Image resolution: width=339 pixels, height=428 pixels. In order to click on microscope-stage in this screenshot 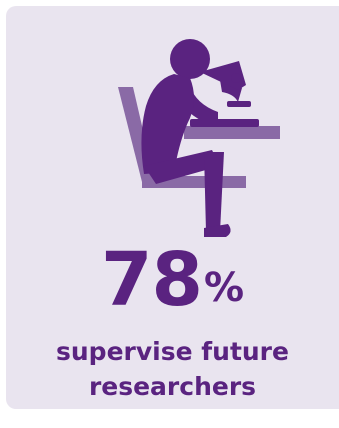, I will do `click(239, 104)`.